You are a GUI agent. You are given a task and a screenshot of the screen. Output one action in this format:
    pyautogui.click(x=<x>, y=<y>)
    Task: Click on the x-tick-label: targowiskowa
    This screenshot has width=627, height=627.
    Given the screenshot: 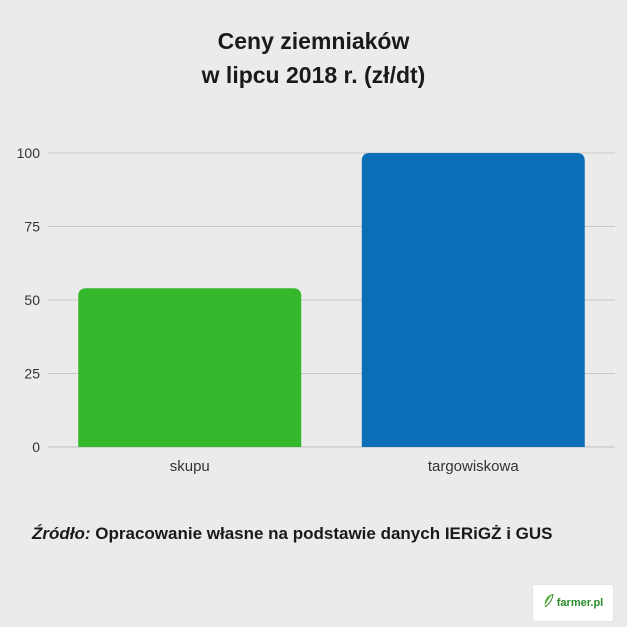 What is the action you would take?
    pyautogui.click(x=474, y=466)
    